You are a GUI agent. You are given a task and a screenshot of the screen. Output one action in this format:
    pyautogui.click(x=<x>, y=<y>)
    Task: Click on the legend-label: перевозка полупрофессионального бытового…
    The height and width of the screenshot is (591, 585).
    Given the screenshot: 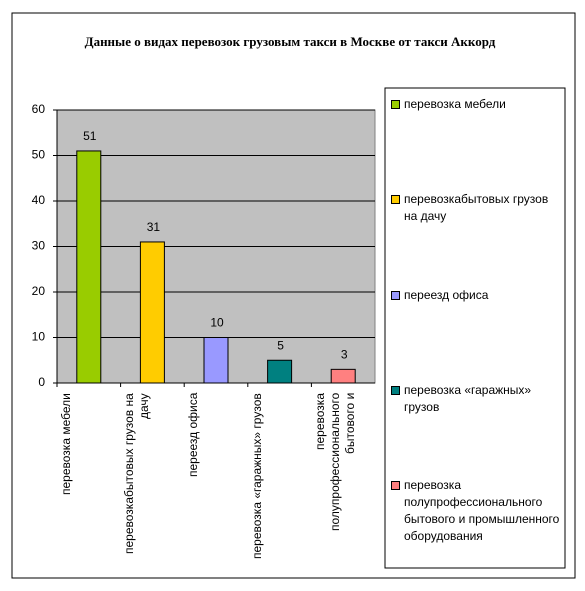 What is the action you would take?
    pyautogui.click(x=482, y=510)
    